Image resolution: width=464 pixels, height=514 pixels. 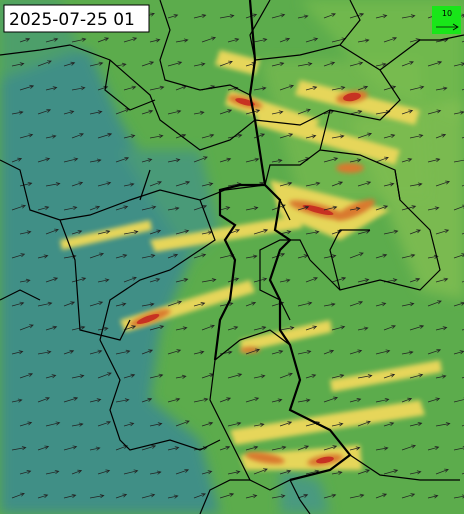 What do you see at coordinates (447, 27) in the screenshot?
I see `legend-arrow` at bounding box center [447, 27].